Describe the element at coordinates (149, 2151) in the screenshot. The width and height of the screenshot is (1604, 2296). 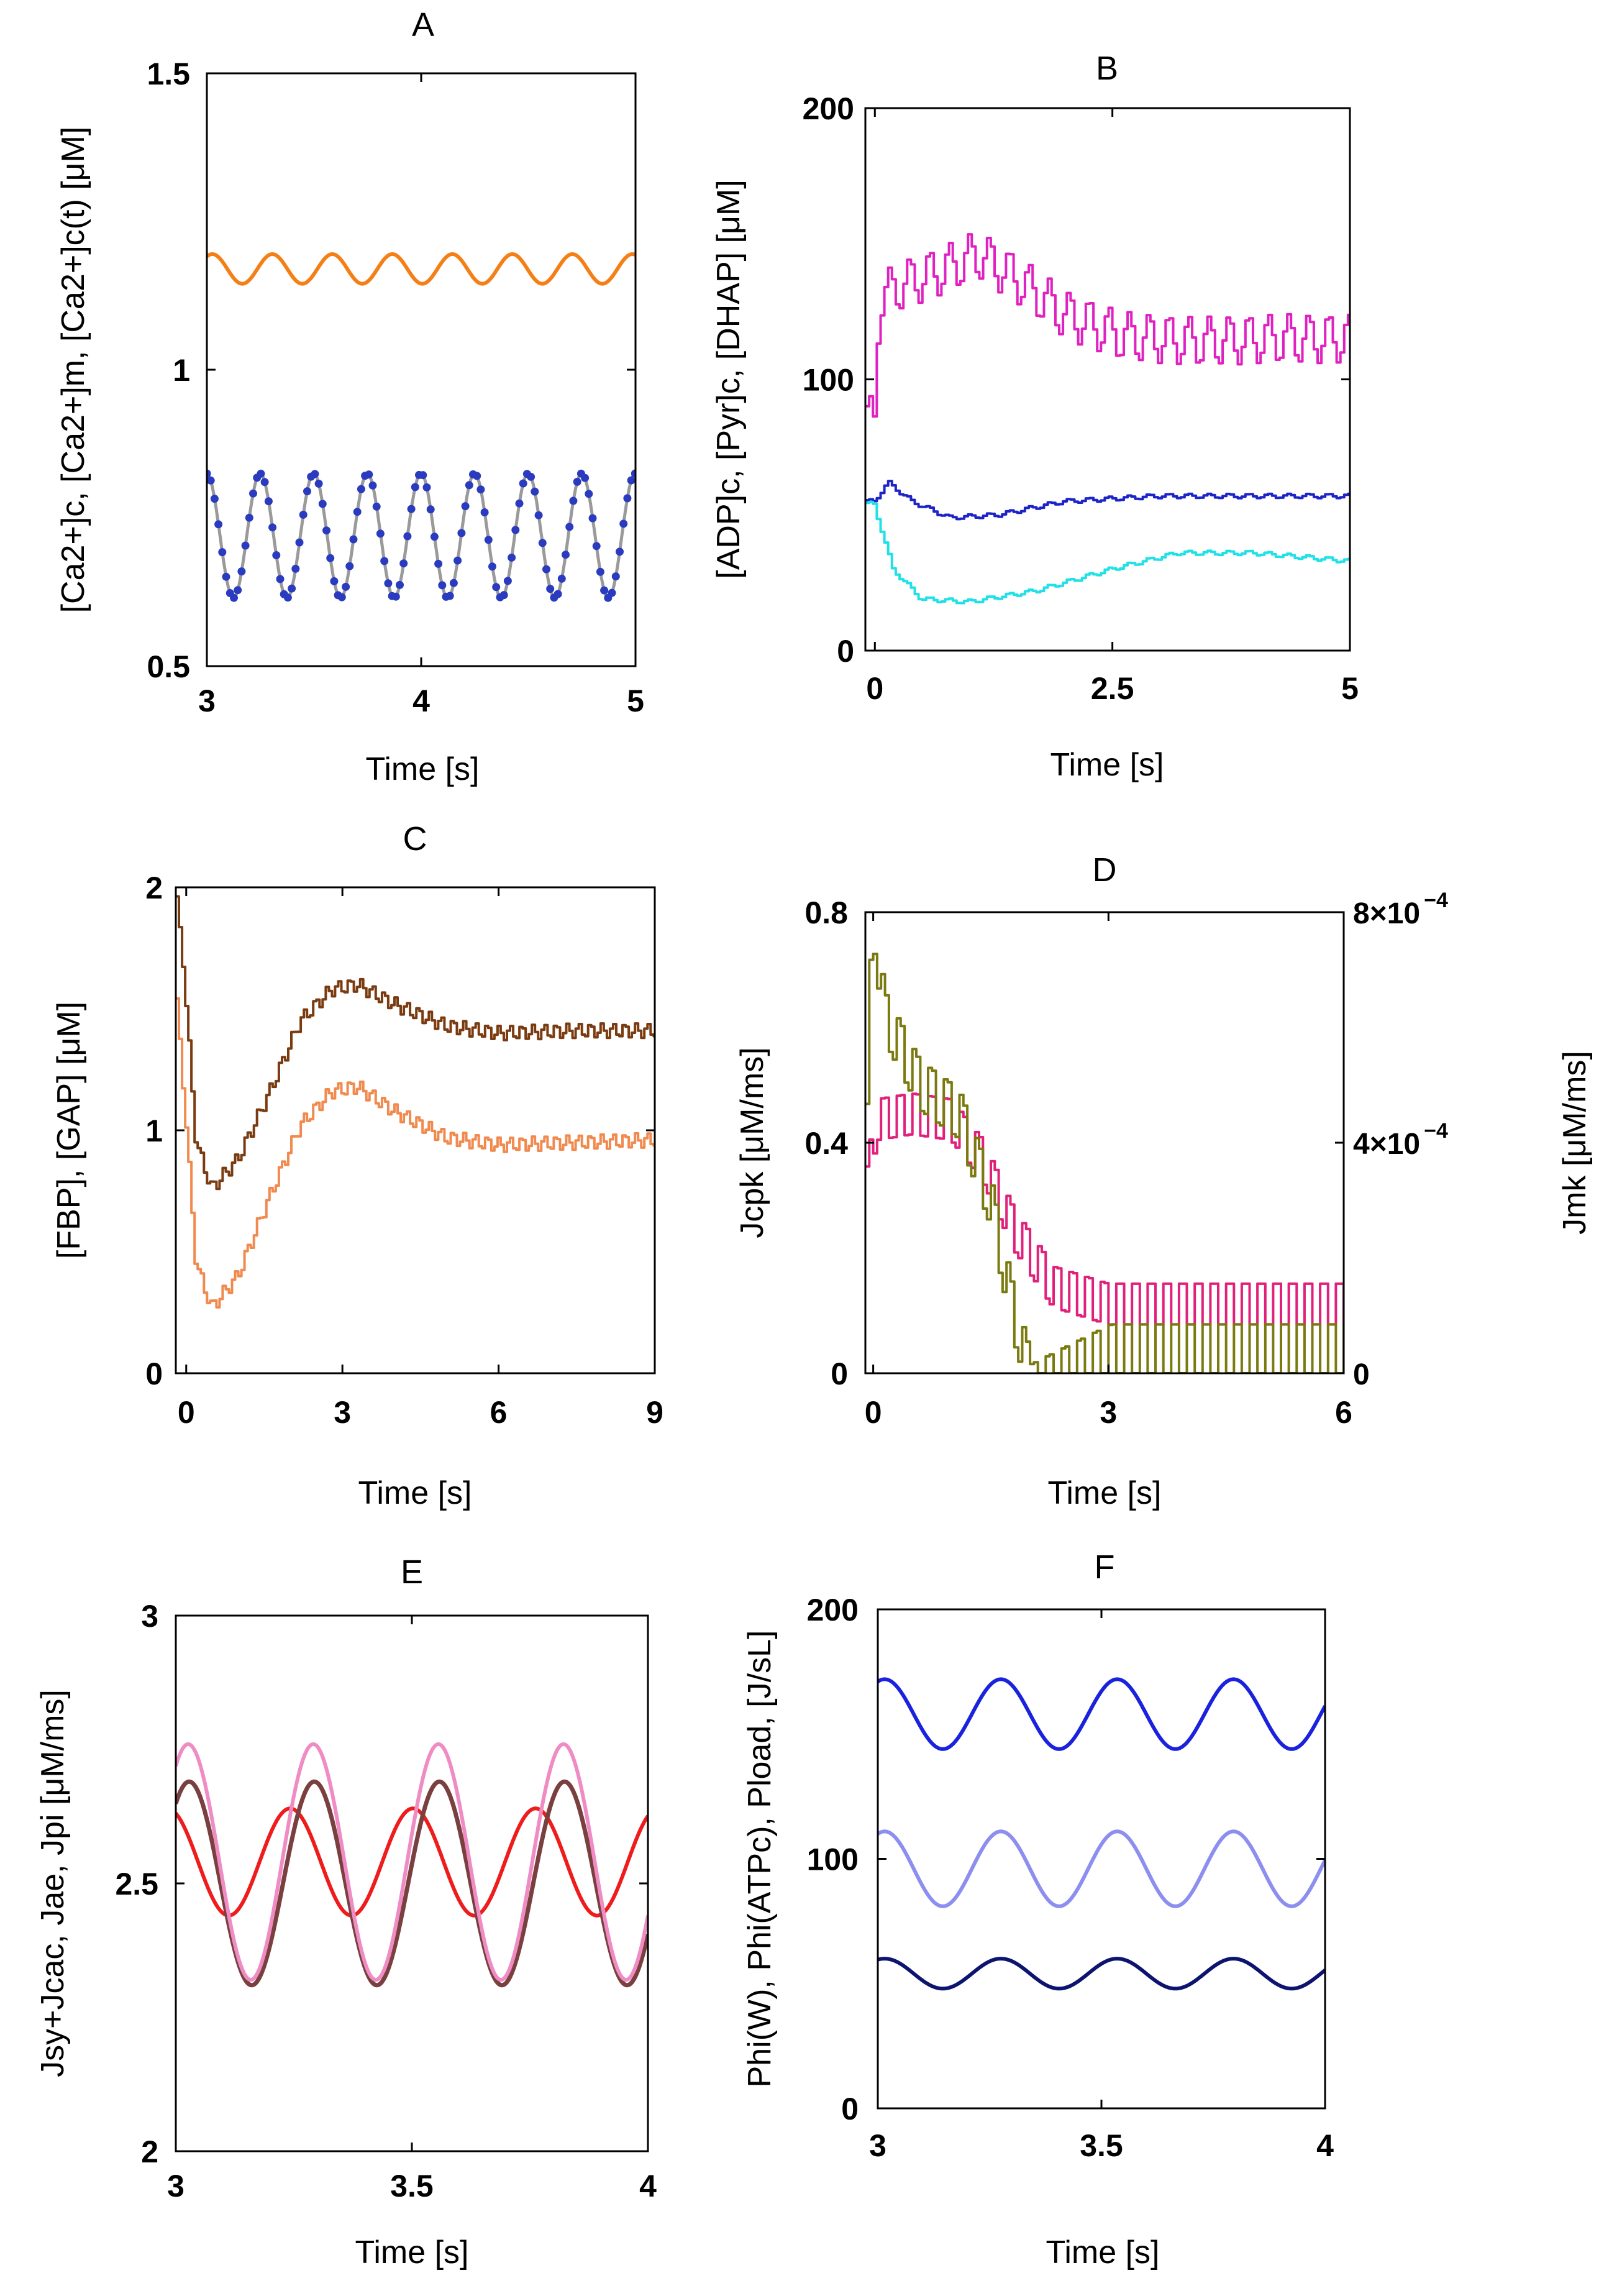
I see `y-tick-label: 2` at that location.